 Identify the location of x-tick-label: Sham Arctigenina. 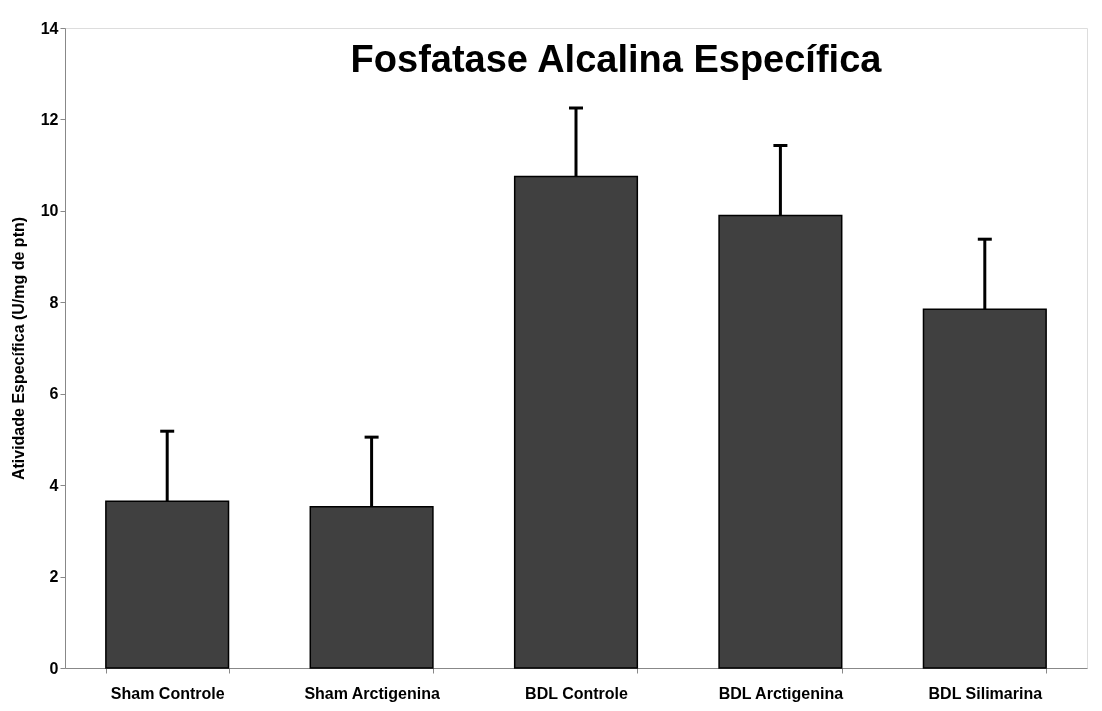
(372, 693).